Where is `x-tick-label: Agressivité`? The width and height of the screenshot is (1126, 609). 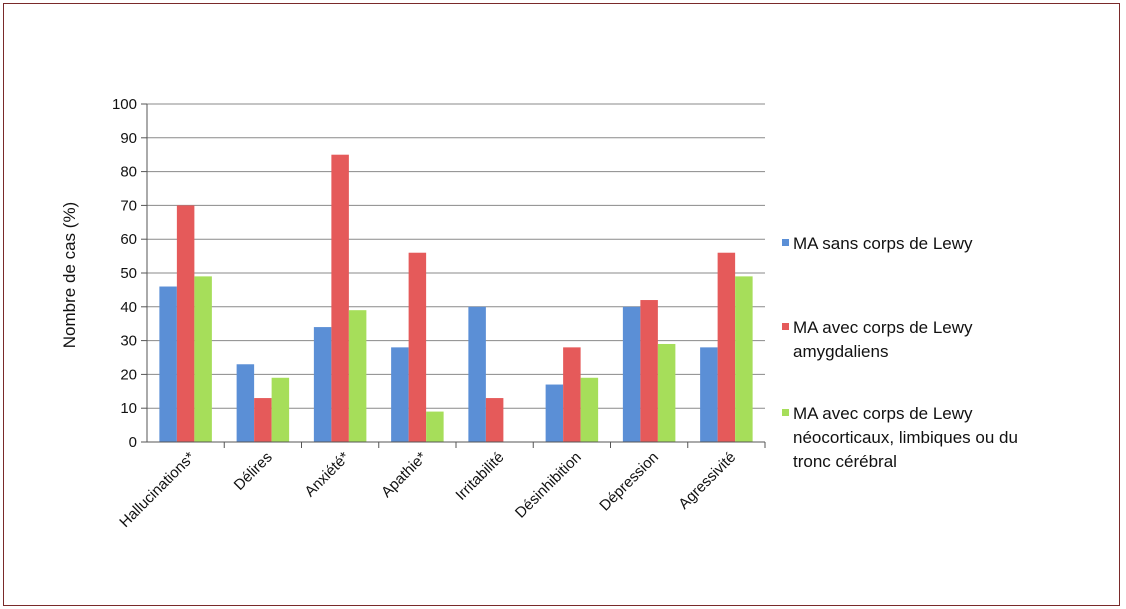
x-tick-label: Agressivité is located at coordinates (707, 481).